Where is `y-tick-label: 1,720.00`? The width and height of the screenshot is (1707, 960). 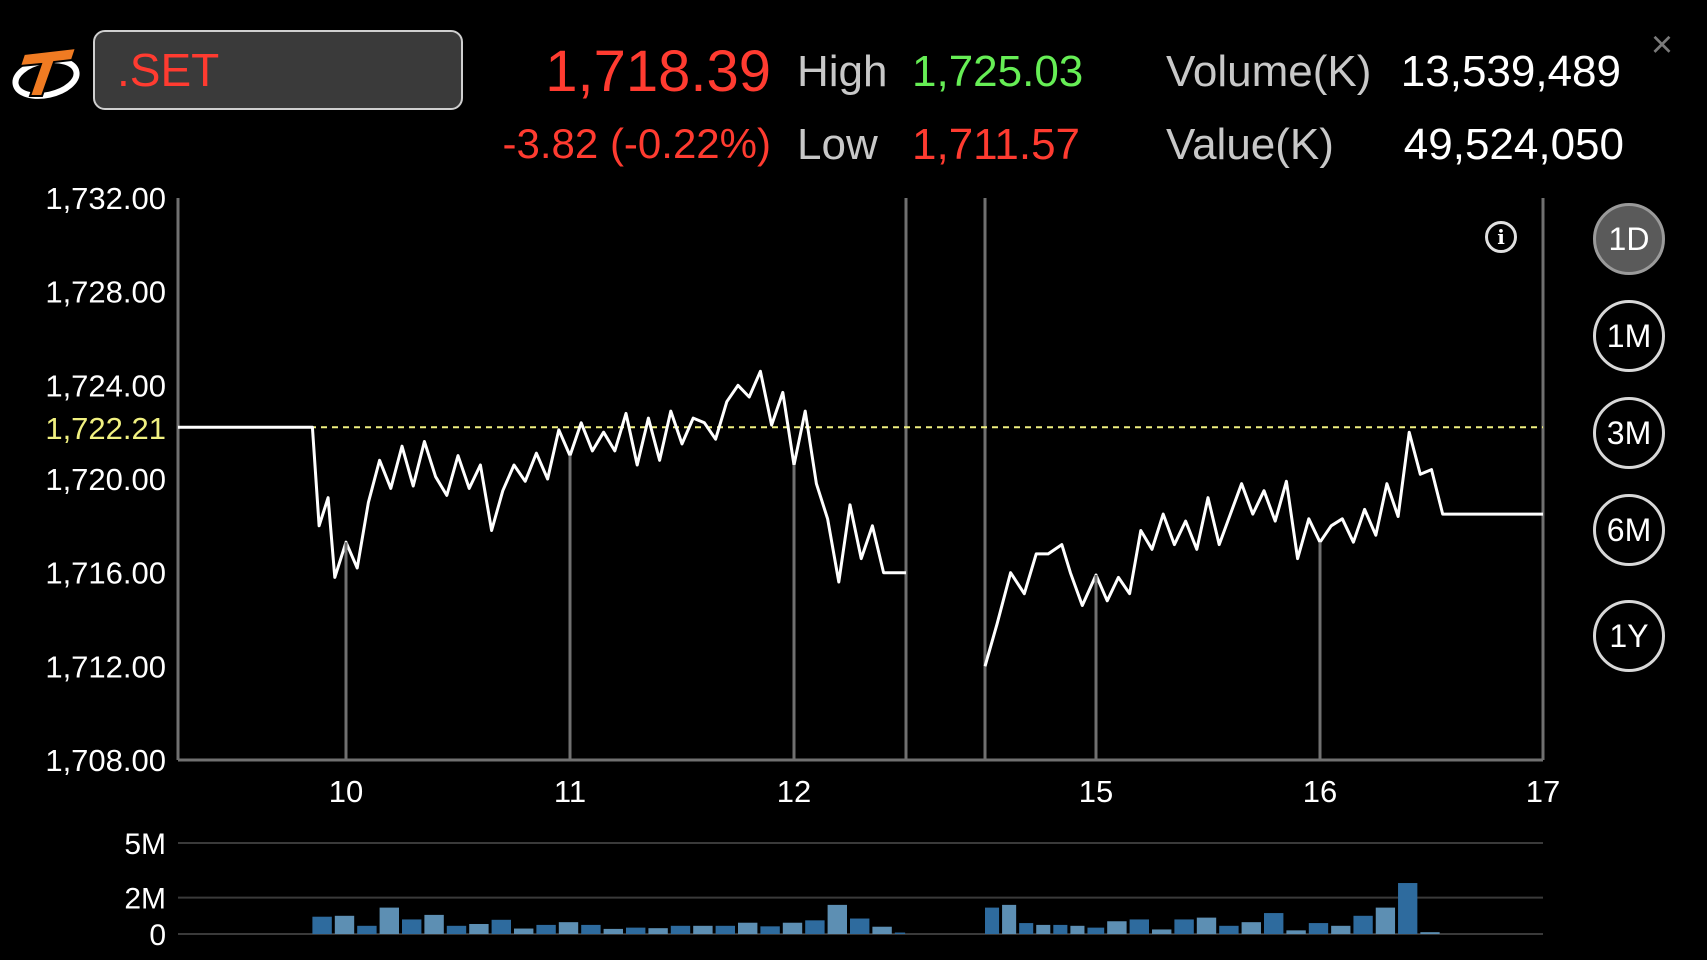 y-tick-label: 1,720.00 is located at coordinates (105, 479).